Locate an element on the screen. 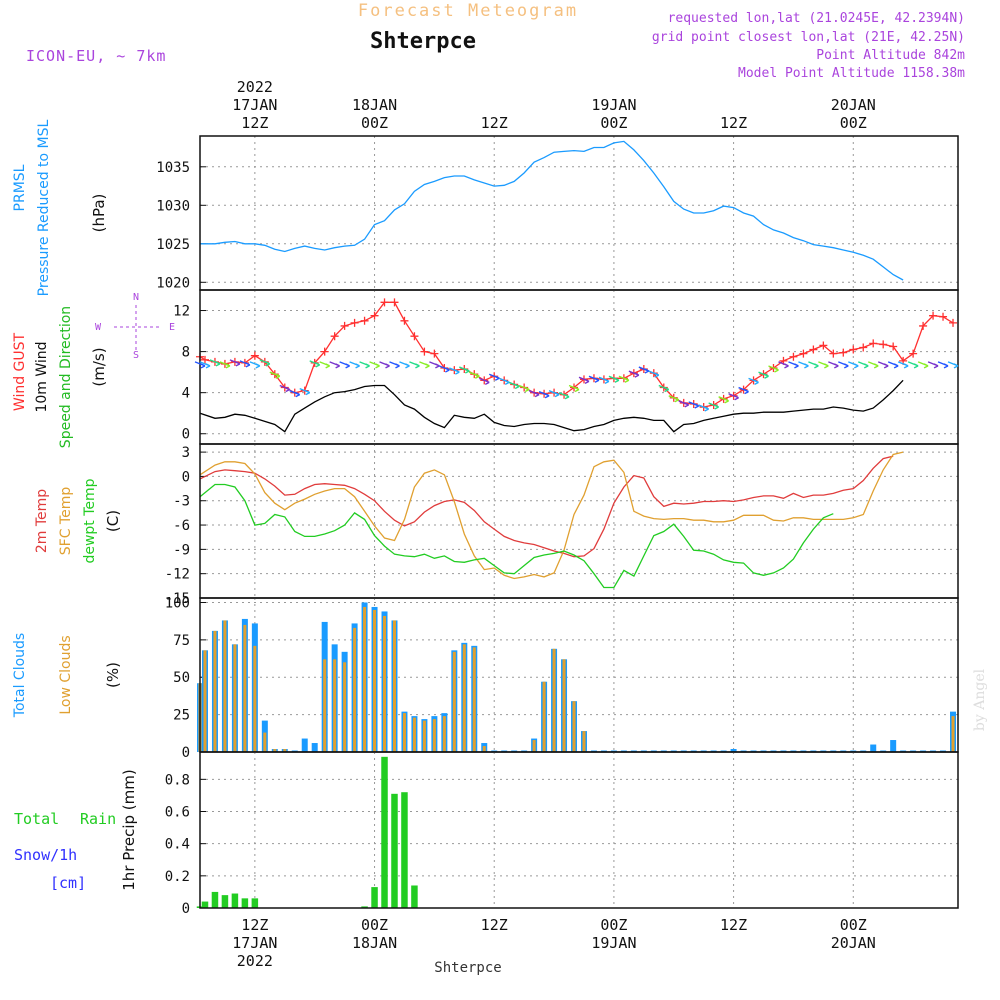 The height and width of the screenshot is (1000, 1000). compass-e: E is located at coordinates (172, 327).